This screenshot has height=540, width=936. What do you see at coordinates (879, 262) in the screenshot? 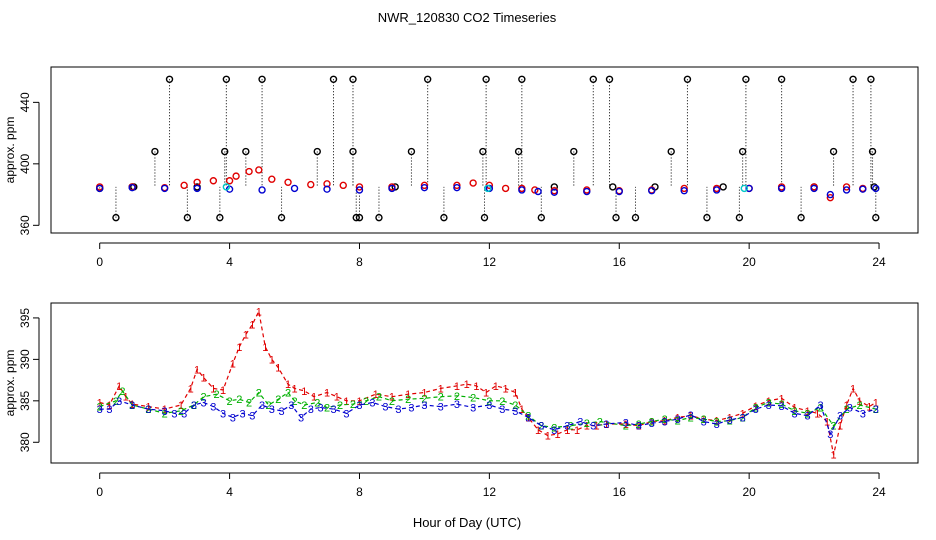
I see `x-tick-label: 24` at bounding box center [879, 262].